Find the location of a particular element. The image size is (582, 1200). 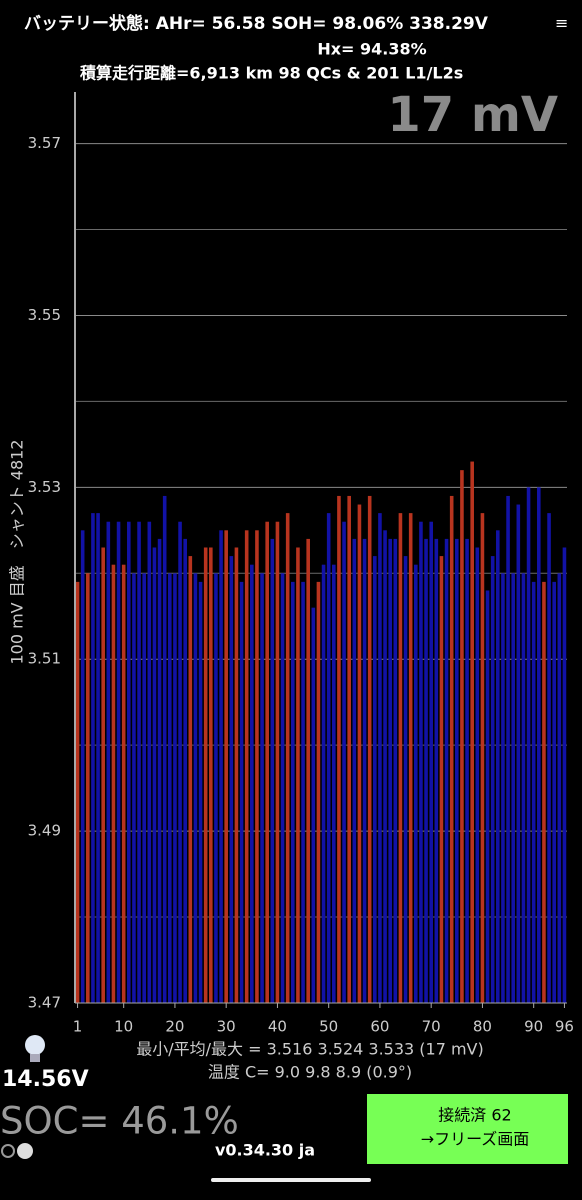

x-tick-label: 60 is located at coordinates (379, 1027).